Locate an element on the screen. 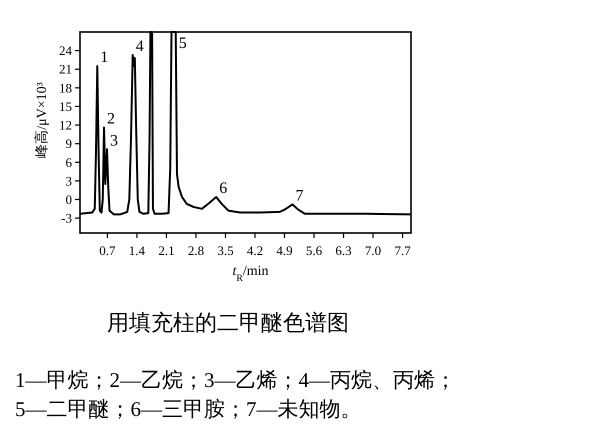 This screenshot has height=446, width=604. y-axis-title: 峰高/μV×10³ is located at coordinates (42, 120).